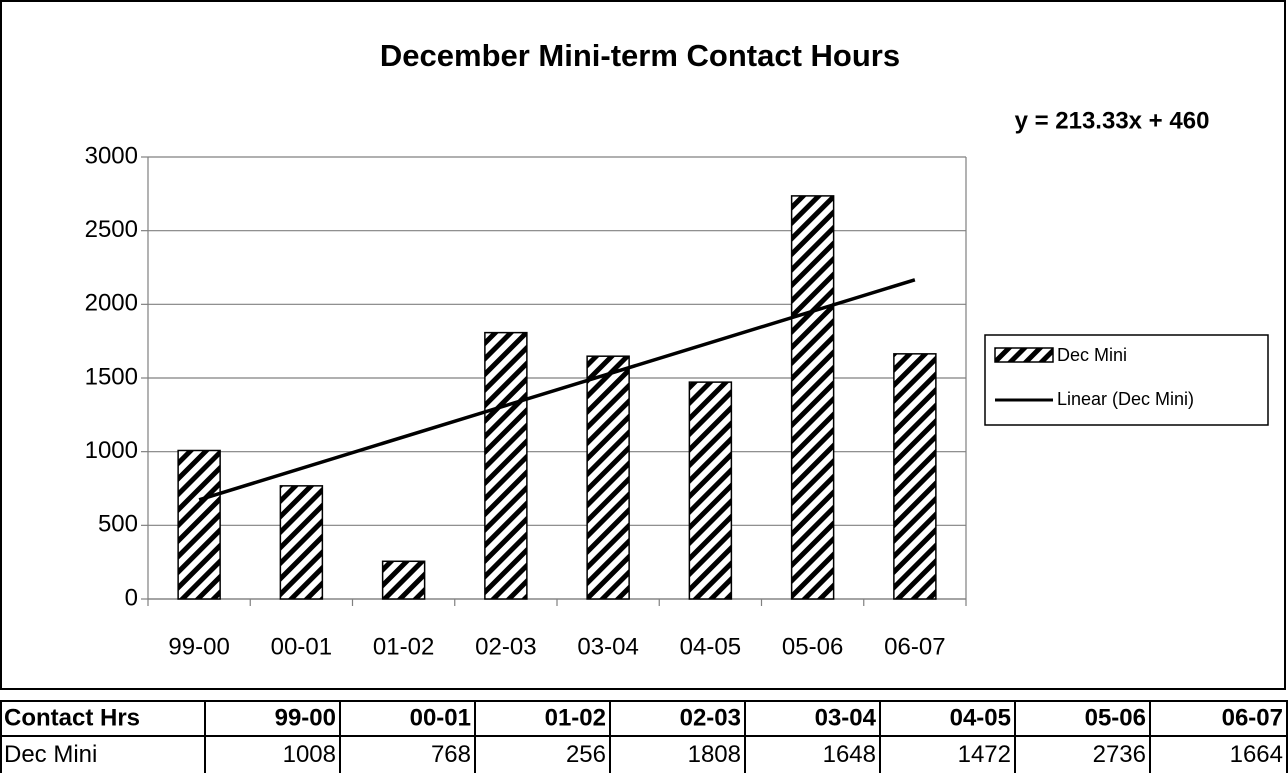 This screenshot has width=1288, height=773. I want to click on y-tick-label: 500, so click(118, 524).